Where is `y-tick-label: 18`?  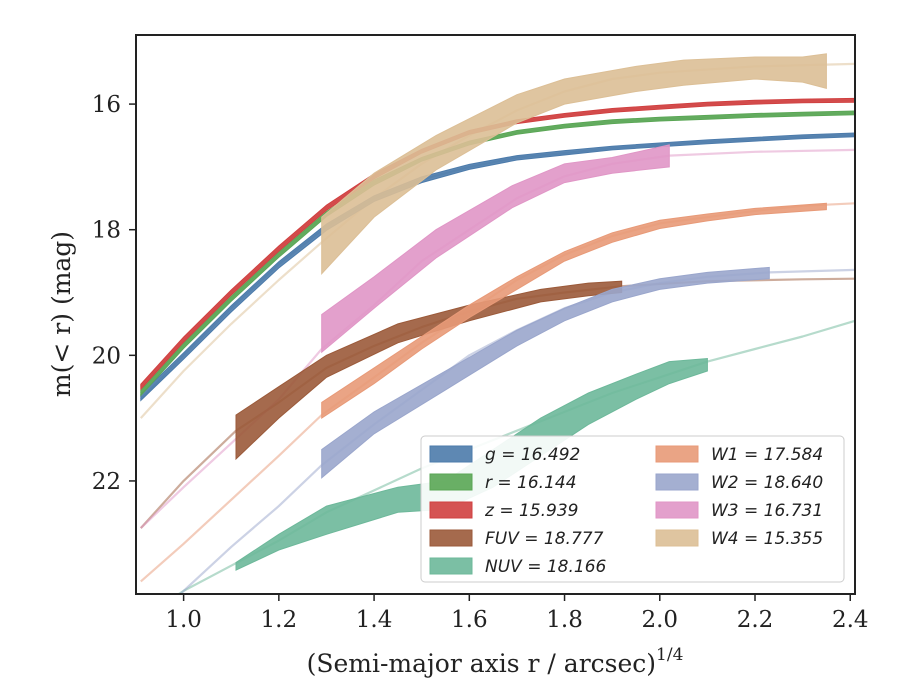 y-tick-label: 18 is located at coordinates (106, 231).